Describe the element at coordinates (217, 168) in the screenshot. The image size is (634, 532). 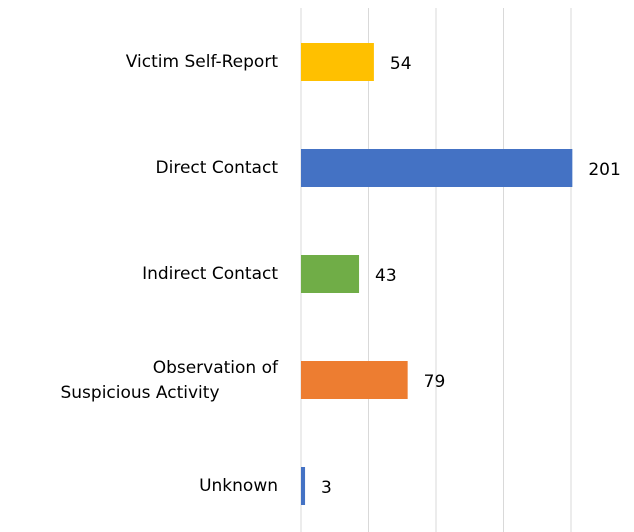
I see `y-tick-label: Direct Contact` at that location.